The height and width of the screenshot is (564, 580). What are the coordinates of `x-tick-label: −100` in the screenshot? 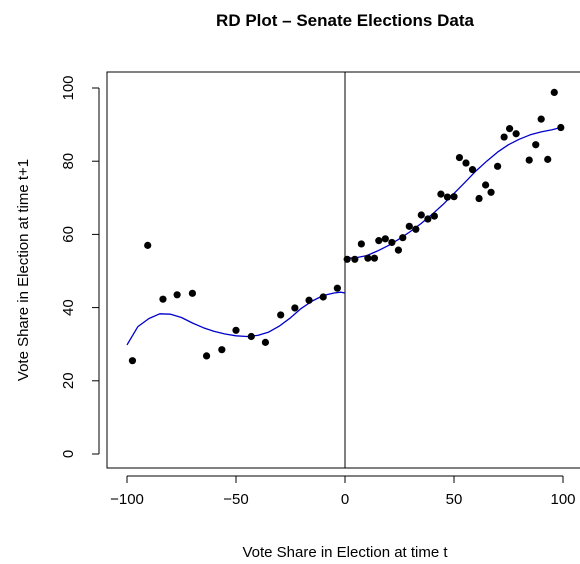 It's located at (127, 499).